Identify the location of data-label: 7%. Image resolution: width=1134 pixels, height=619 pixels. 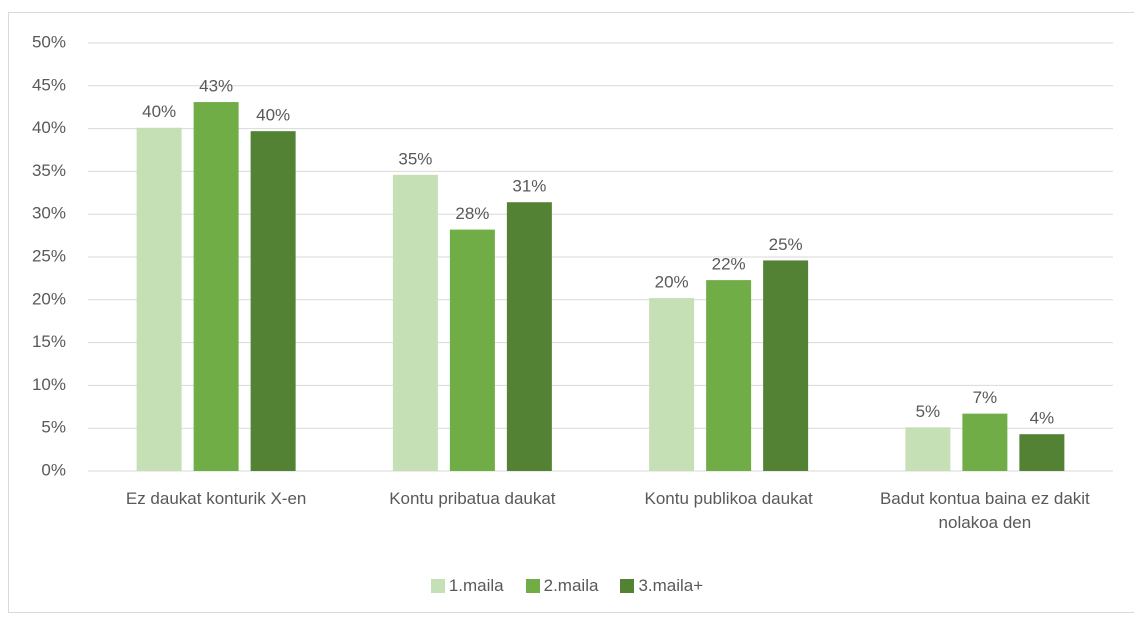
(985, 397).